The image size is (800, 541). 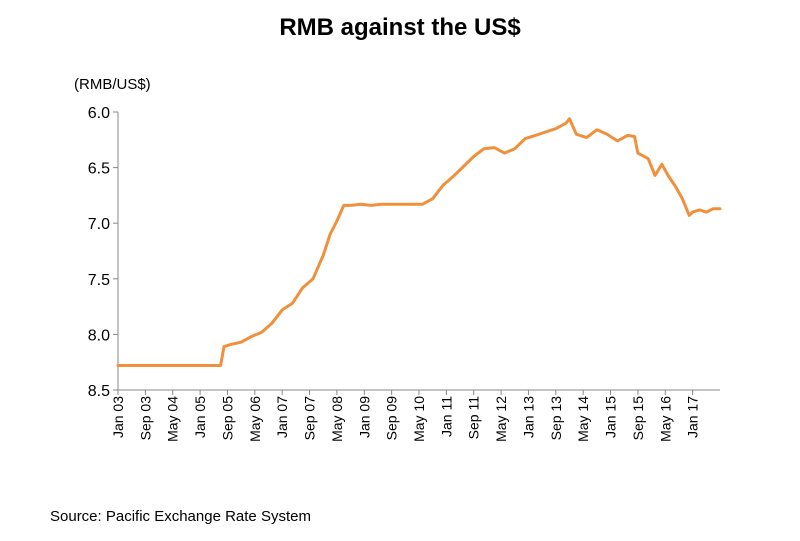 I want to click on x-tick-label: May 16, so click(x=665, y=419).